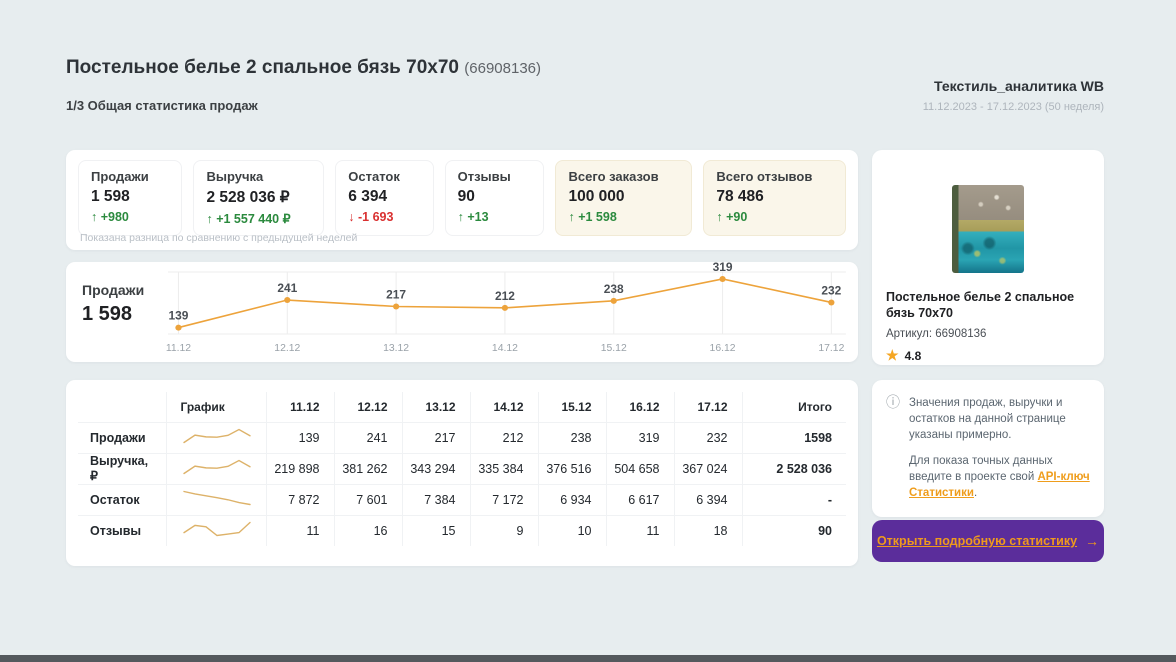 This screenshot has height=662, width=1176. What do you see at coordinates (113, 290) in the screenshot?
I see `chart-title: Продажи` at bounding box center [113, 290].